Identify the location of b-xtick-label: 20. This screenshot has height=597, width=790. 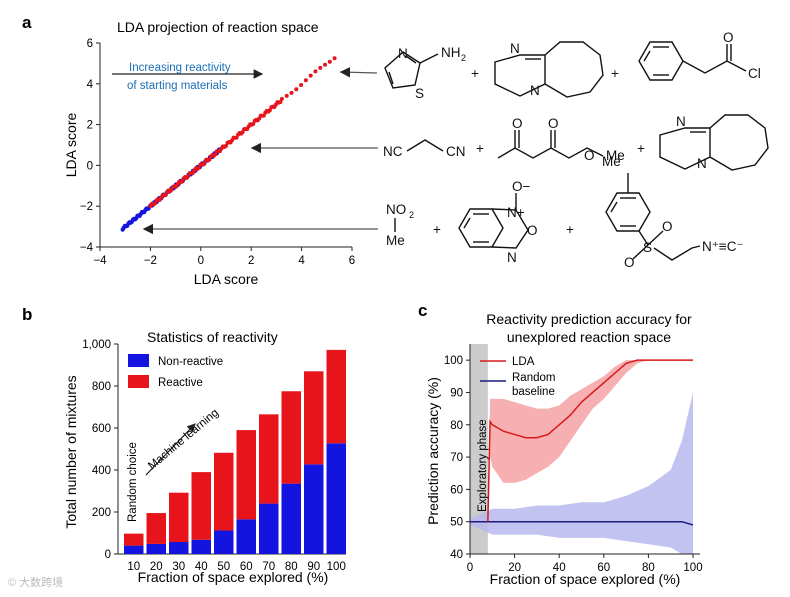
(156, 567).